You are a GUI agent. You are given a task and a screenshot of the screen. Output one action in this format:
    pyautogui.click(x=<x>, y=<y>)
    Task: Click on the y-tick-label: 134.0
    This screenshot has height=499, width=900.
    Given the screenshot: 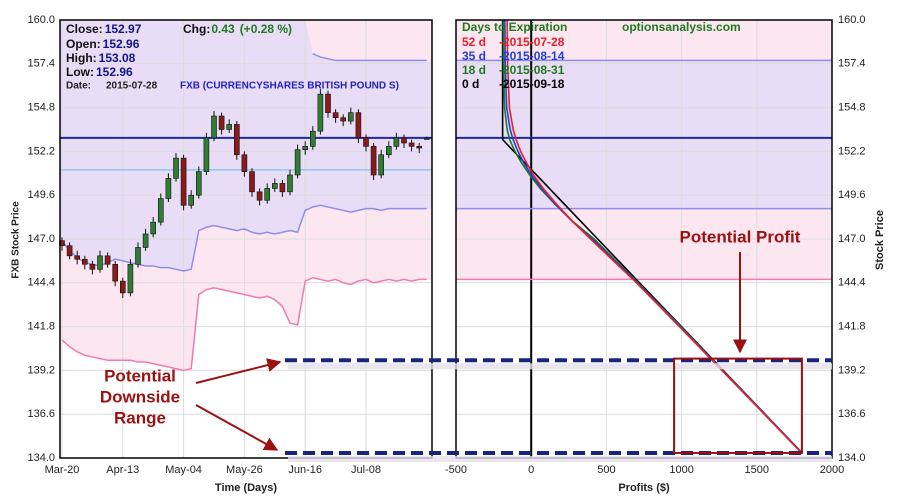 What is the action you would take?
    pyautogui.click(x=41, y=458)
    